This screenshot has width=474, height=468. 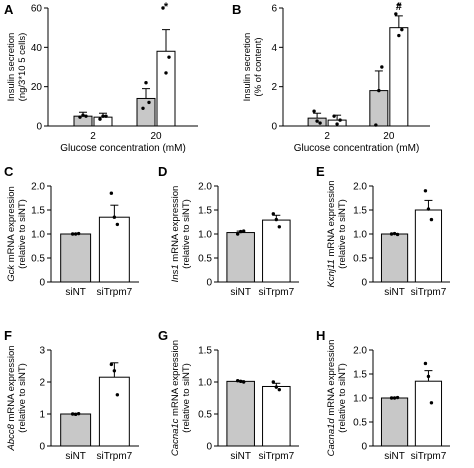 I want to click on x-axis-title: Glucose concentration (mM), so click(x=357, y=148).